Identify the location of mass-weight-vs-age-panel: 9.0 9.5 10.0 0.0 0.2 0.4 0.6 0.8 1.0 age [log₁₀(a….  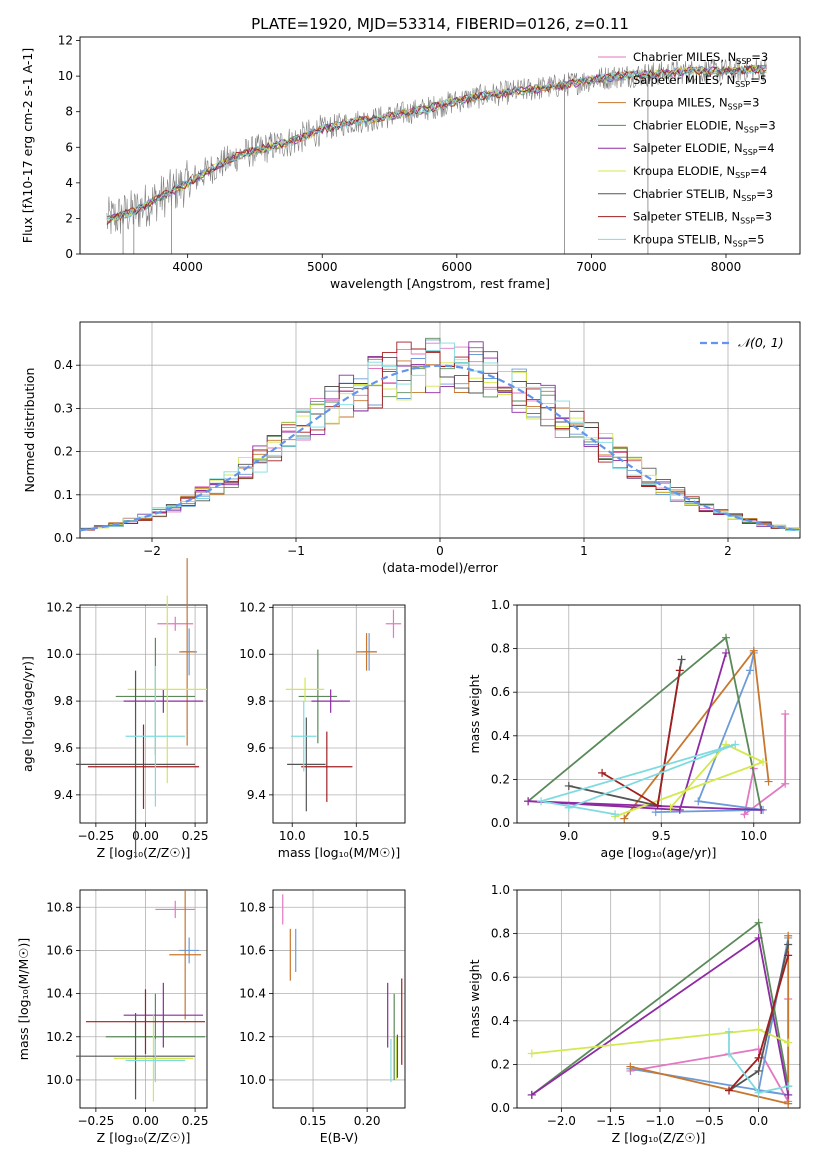
(634, 729).